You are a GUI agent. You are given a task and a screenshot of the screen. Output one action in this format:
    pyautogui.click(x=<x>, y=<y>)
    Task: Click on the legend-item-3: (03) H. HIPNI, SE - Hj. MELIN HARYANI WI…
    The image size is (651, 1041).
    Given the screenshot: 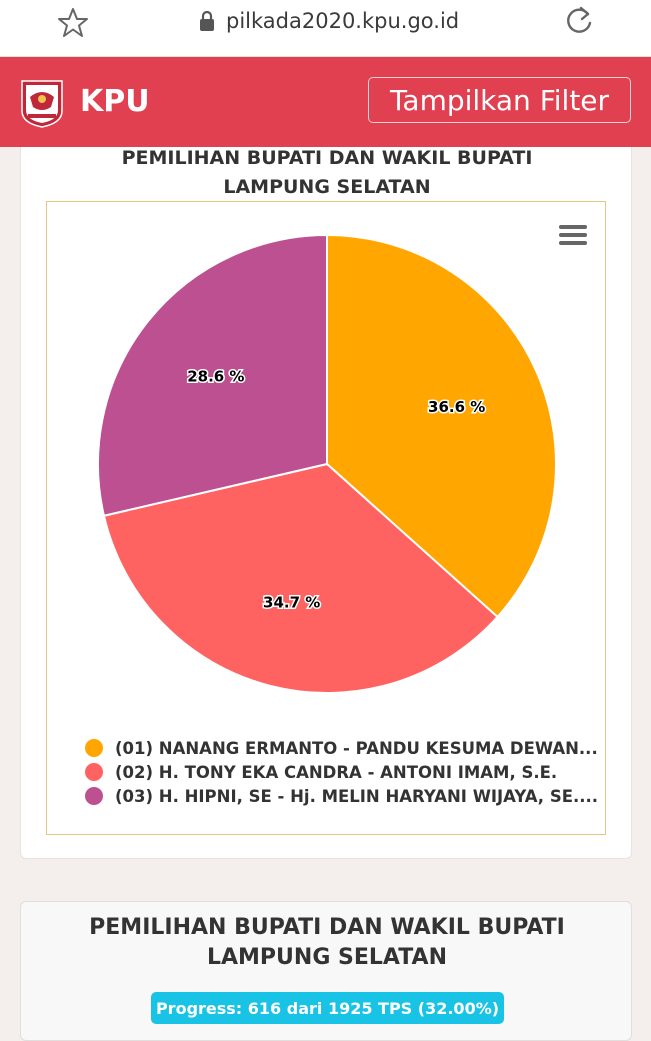 What is the action you would take?
    pyautogui.click(x=341, y=796)
    